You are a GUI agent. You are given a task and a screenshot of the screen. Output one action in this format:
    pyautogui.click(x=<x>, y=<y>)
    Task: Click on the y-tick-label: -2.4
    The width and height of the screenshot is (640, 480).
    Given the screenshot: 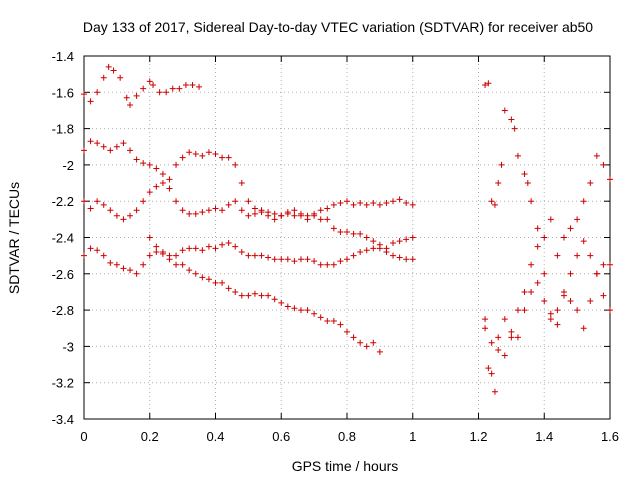 What is the action you would take?
    pyautogui.click(x=63, y=238)
    